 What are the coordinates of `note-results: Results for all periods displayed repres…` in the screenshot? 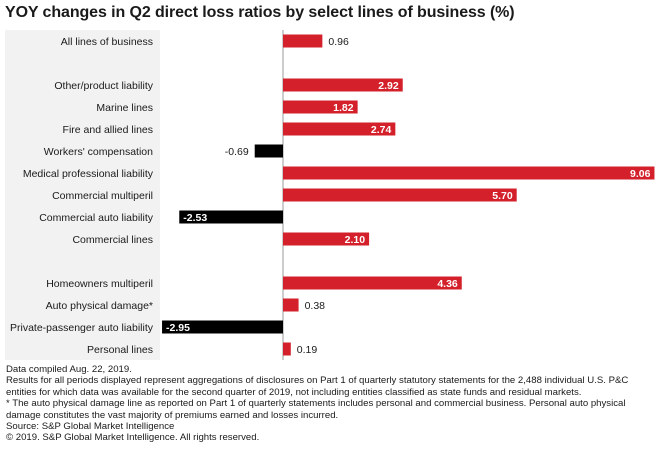 It's located at (317, 386).